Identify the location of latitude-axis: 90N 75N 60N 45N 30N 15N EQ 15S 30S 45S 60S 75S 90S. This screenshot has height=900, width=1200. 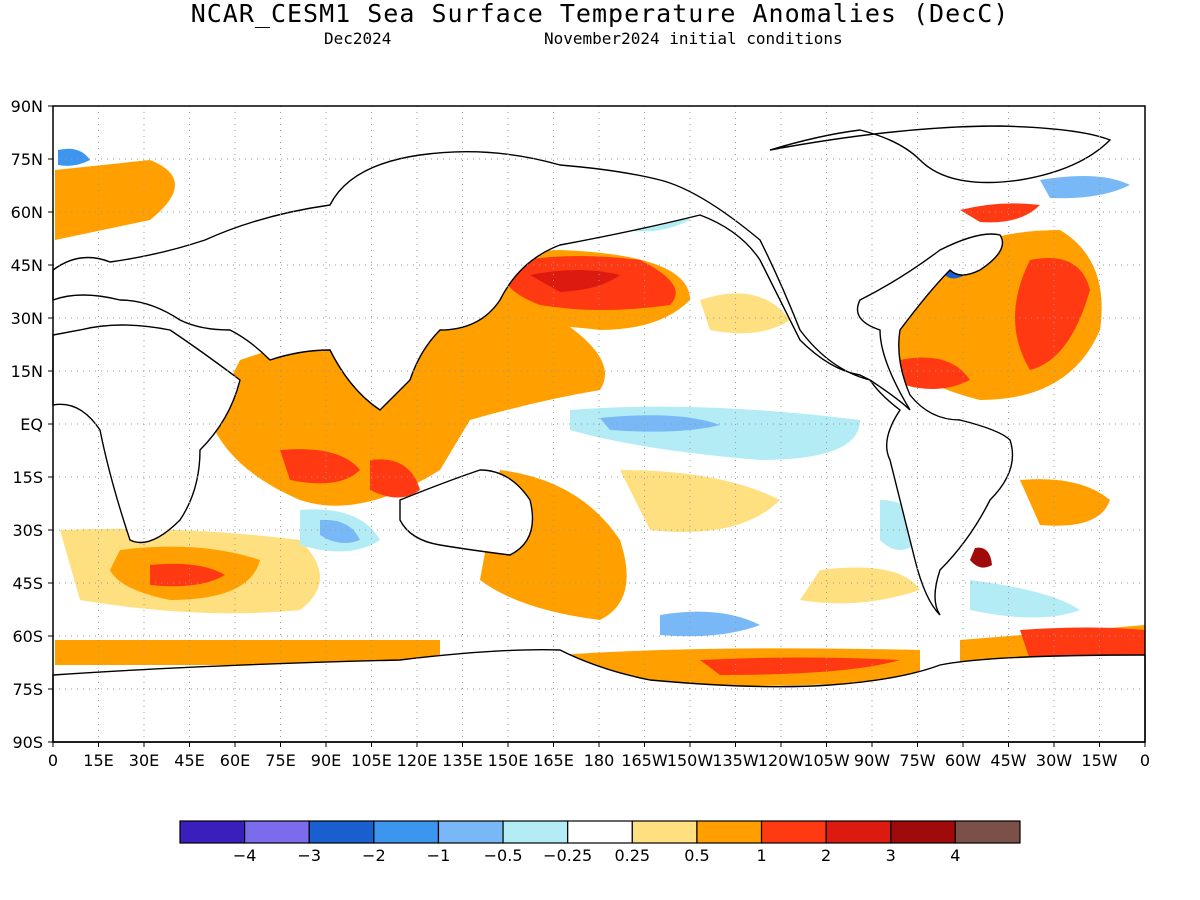
(32, 424).